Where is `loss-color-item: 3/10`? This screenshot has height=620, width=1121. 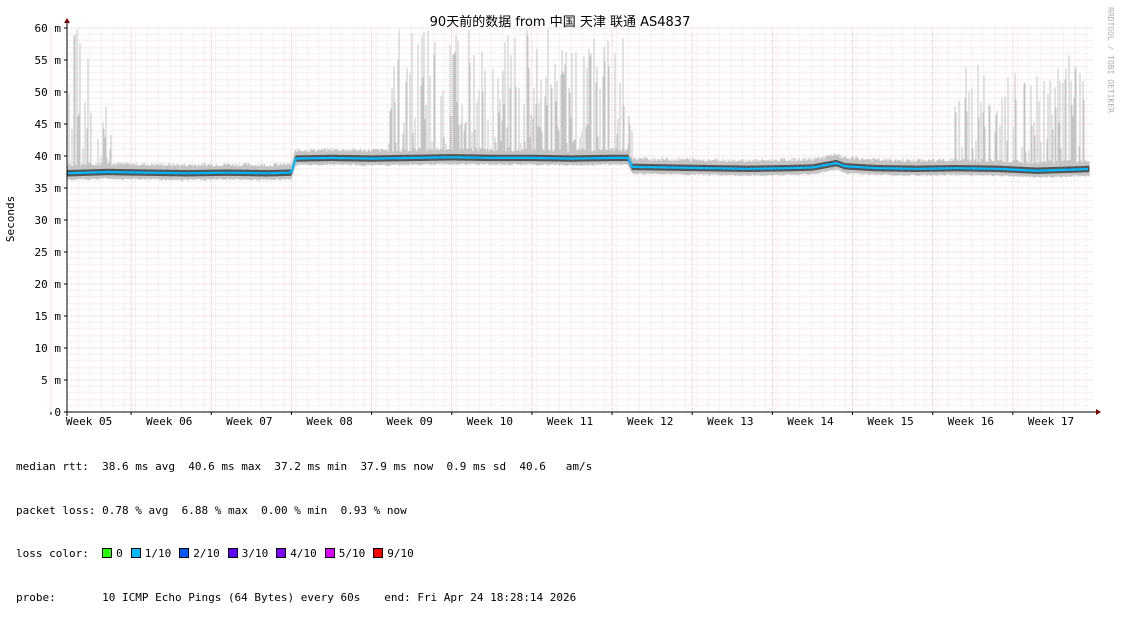 loss-color-item: 3/10 is located at coordinates (248, 553).